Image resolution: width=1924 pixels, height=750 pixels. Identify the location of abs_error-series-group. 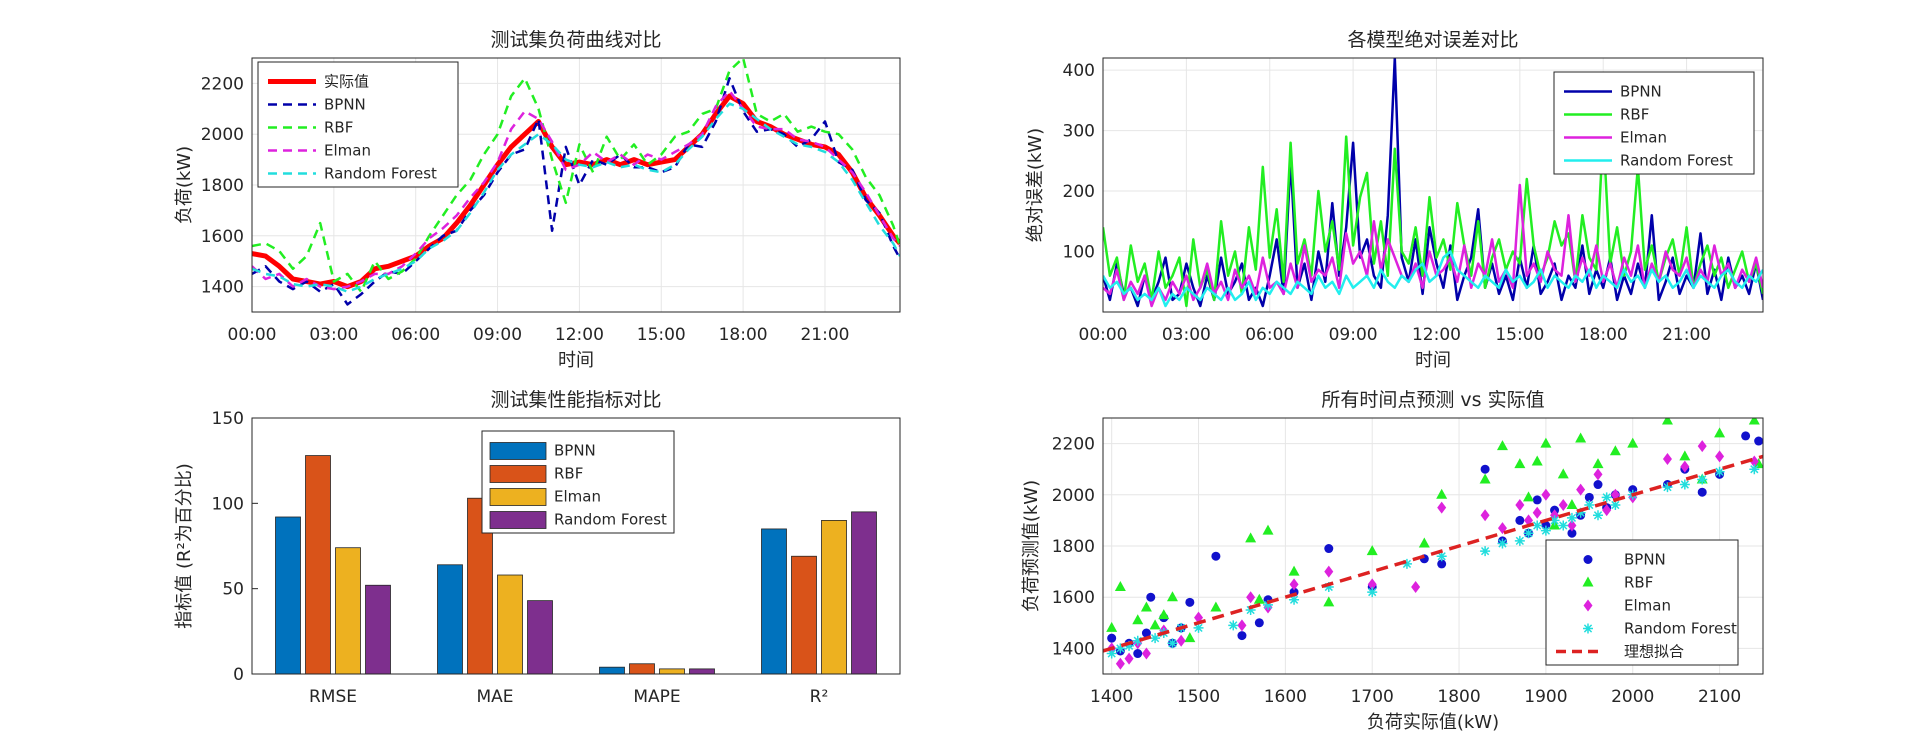
(1433, 183).